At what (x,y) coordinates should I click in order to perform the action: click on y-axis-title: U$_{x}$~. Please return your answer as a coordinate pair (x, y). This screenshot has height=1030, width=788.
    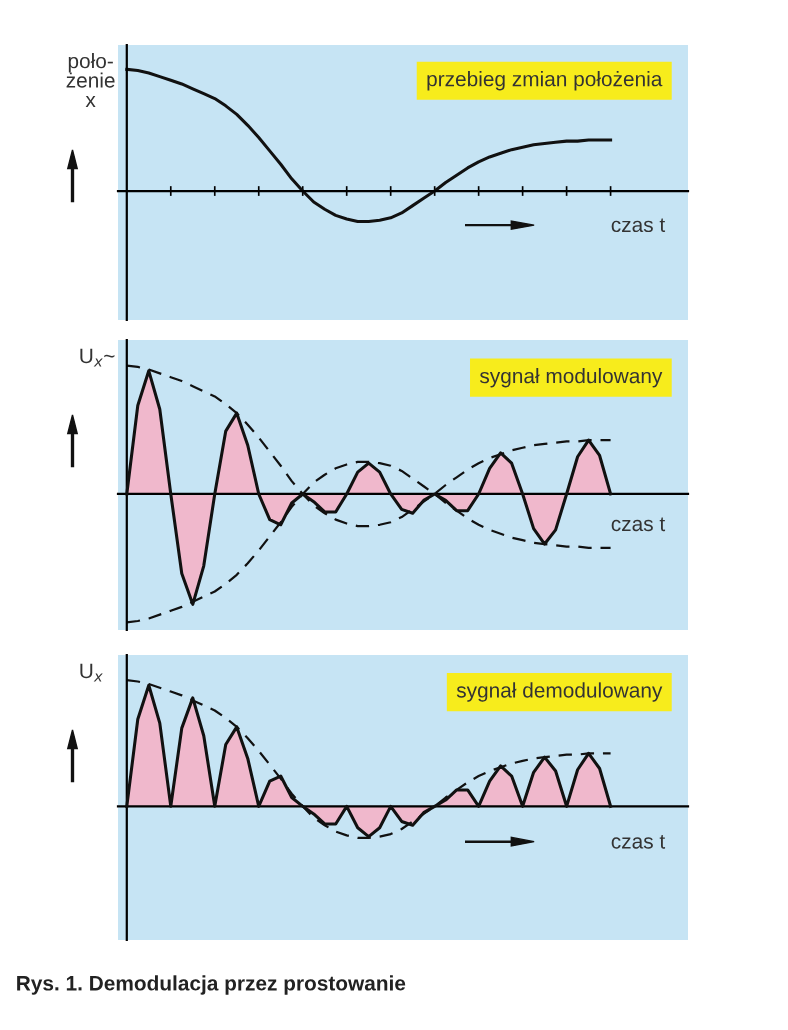
    Looking at the image, I should click on (97, 357).